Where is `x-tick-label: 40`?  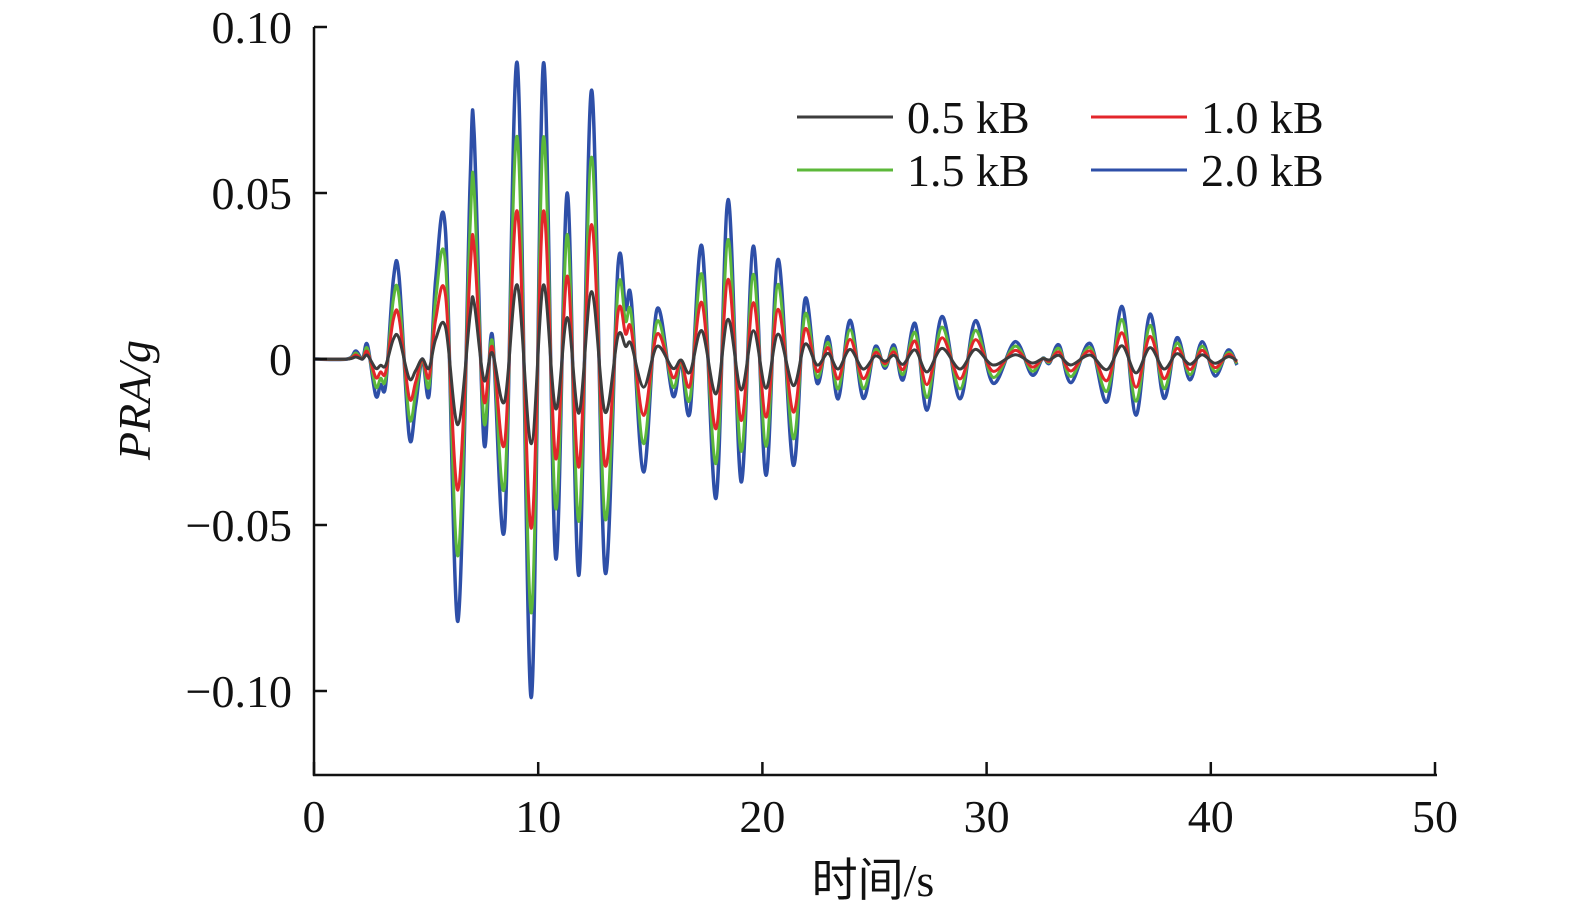 x-tick-label: 40 is located at coordinates (1211, 816).